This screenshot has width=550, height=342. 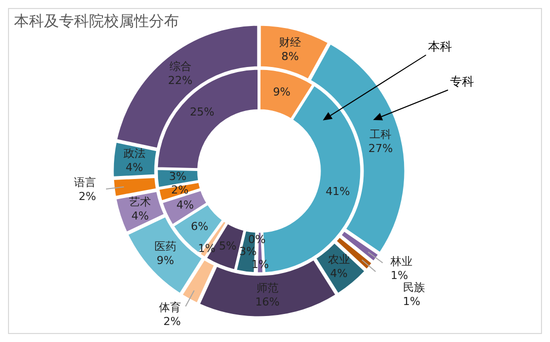 What do you see at coordinates (257, 239) in the screenshot?
I see `text: 0%` at bounding box center [257, 239].